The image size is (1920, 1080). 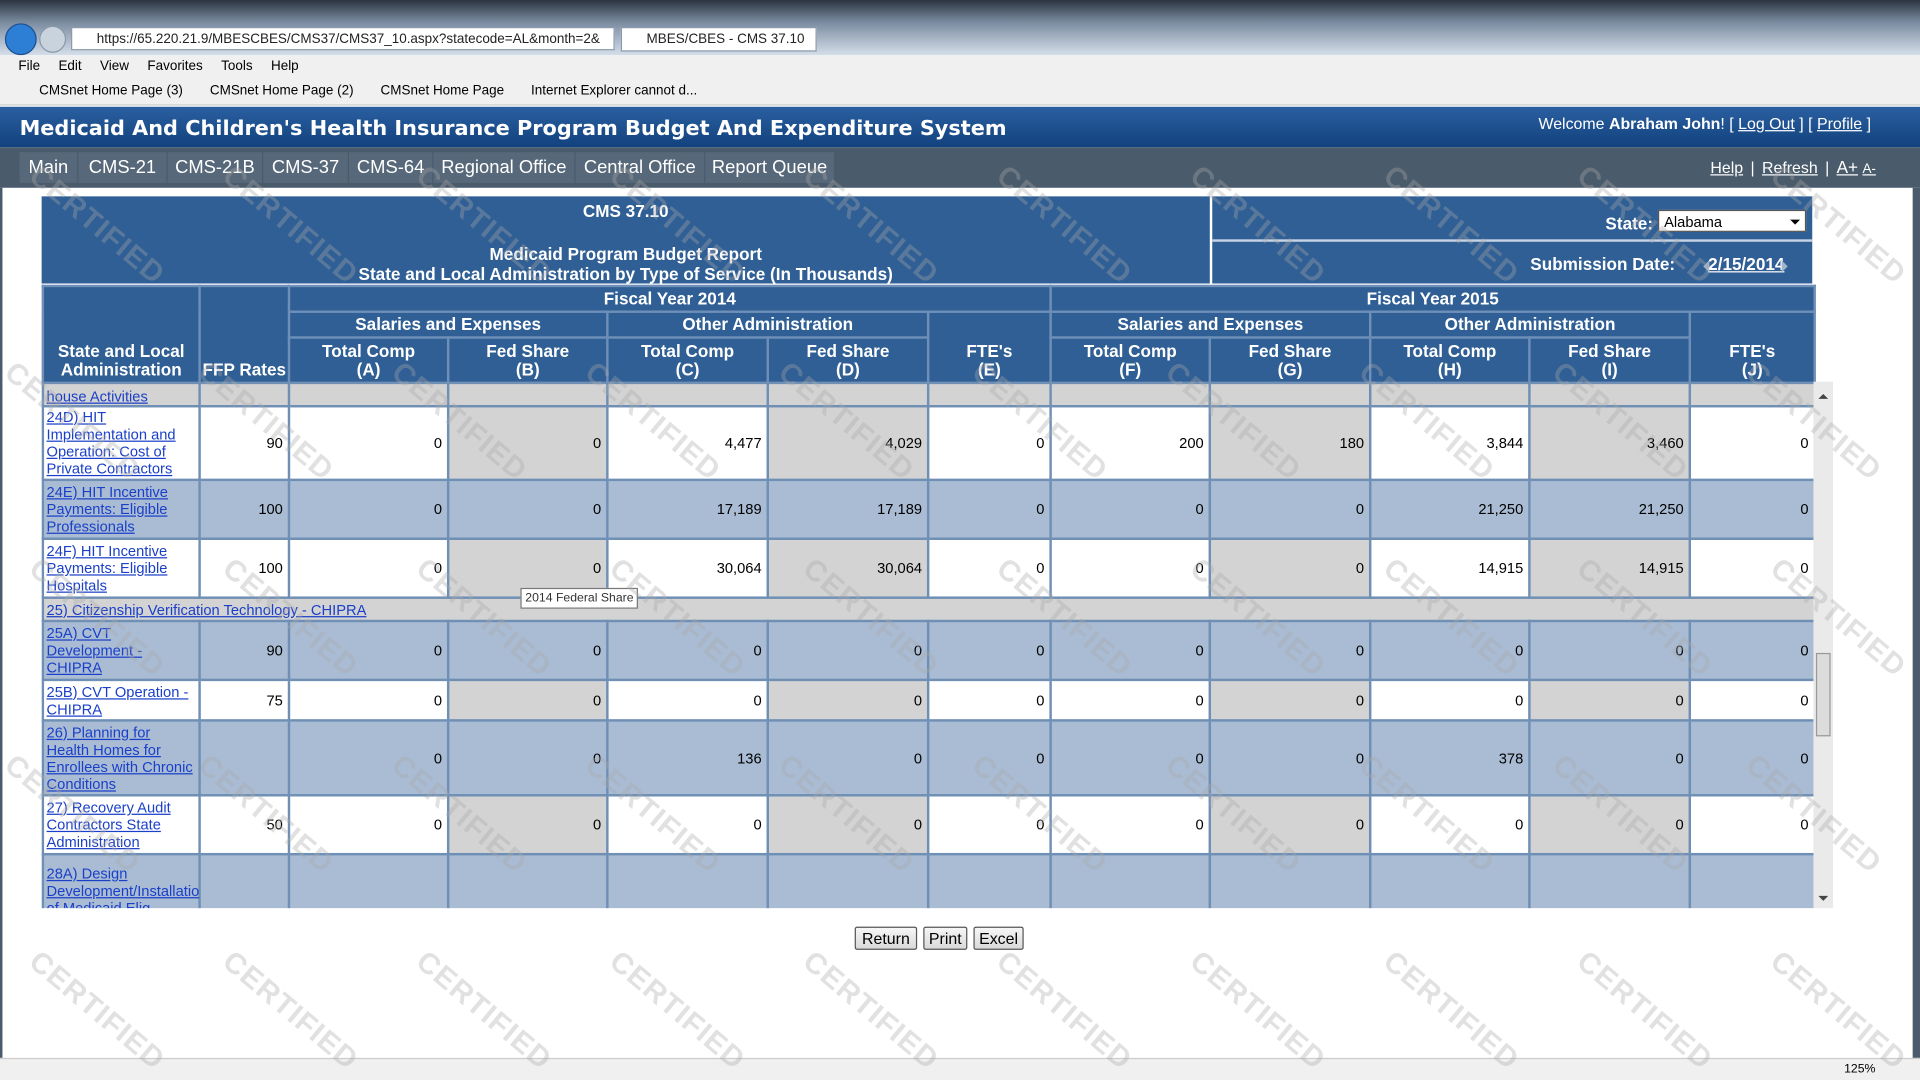 What do you see at coordinates (97, 396) in the screenshot?
I see `row-link: house Activities` at bounding box center [97, 396].